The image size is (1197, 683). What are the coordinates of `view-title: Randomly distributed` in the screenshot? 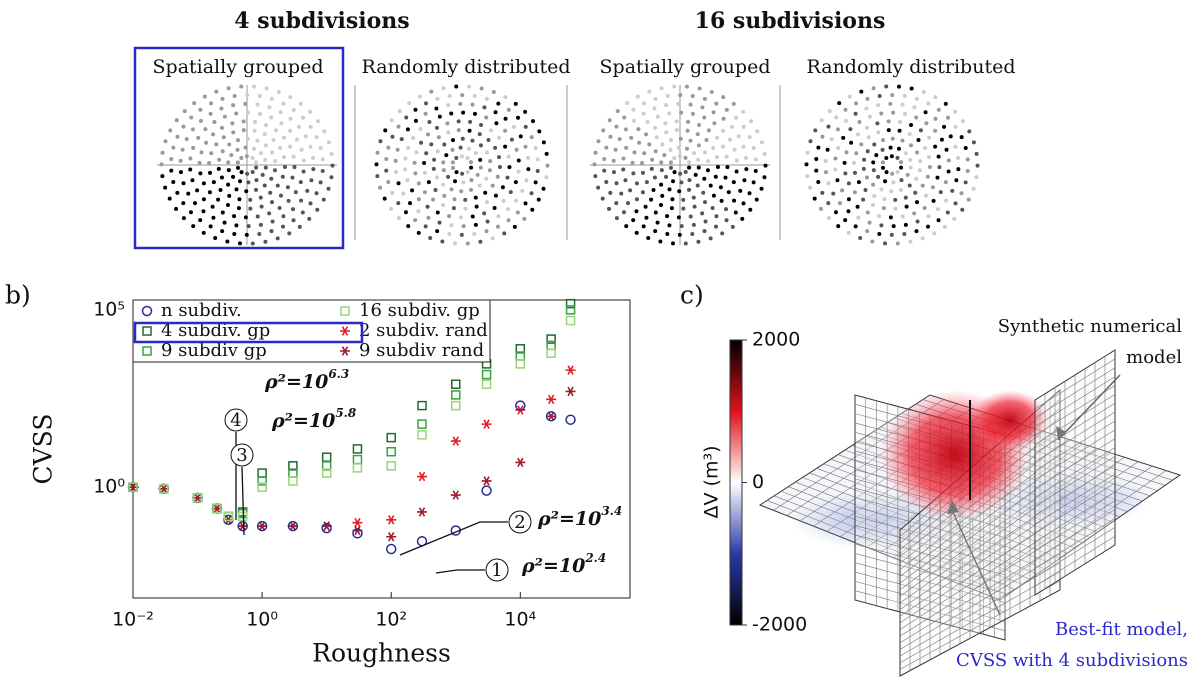 It's located at (466, 67).